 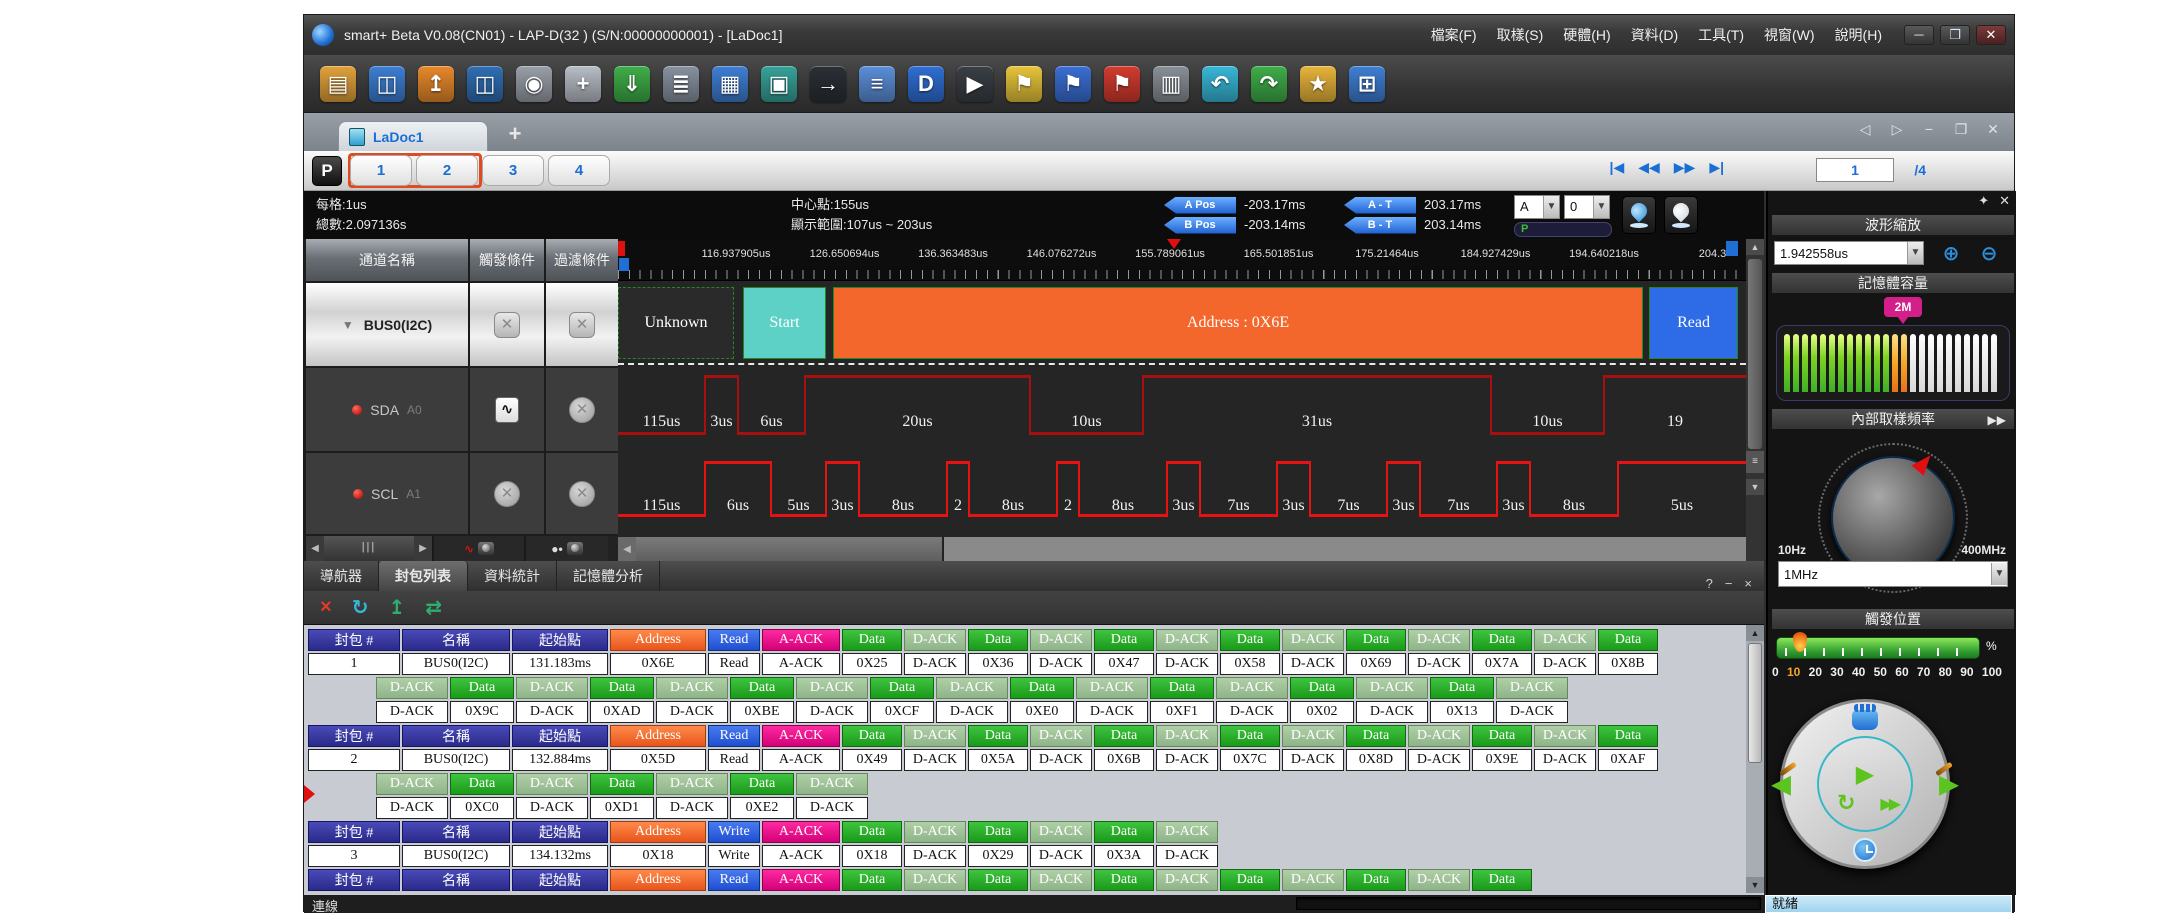 What do you see at coordinates (1996, 420) in the screenshot?
I see `expand-arrow-icon: ▶▶` at bounding box center [1996, 420].